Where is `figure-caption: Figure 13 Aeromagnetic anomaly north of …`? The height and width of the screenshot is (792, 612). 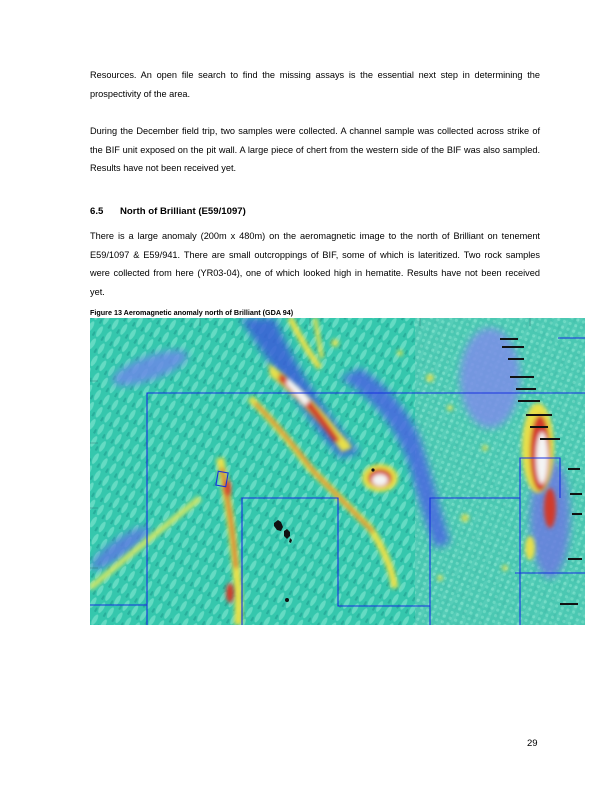 figure-caption: Figure 13 Aeromagnetic anomaly north of … is located at coordinates (192, 312).